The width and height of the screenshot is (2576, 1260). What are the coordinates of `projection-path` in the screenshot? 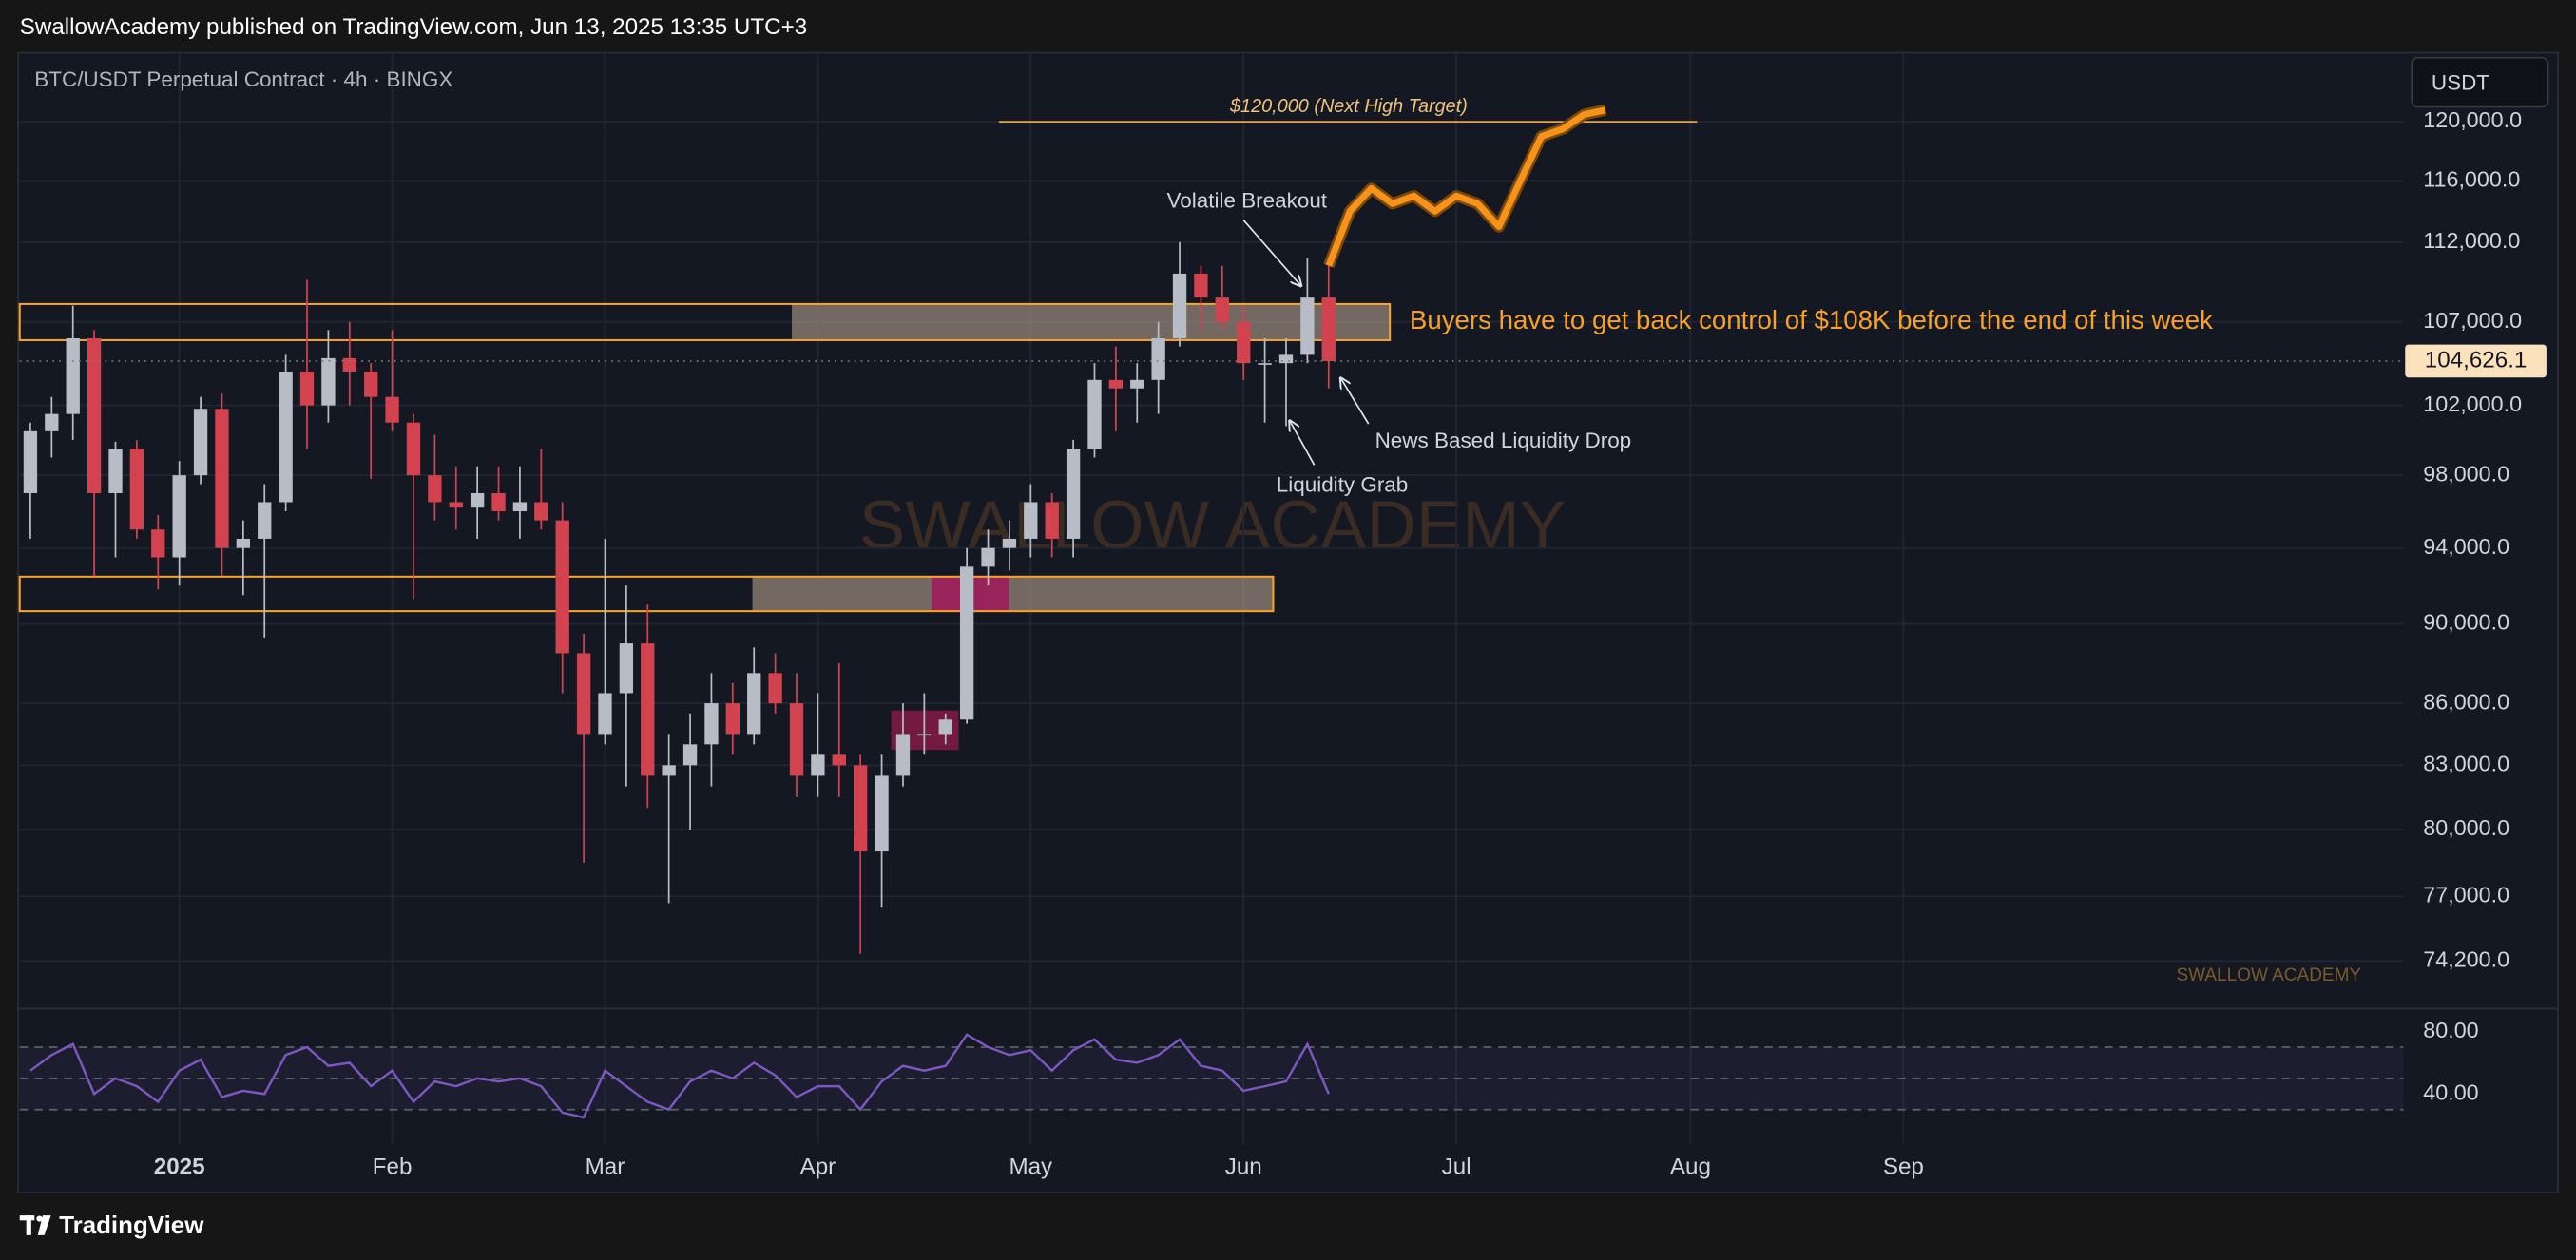 It's located at (1466, 186).